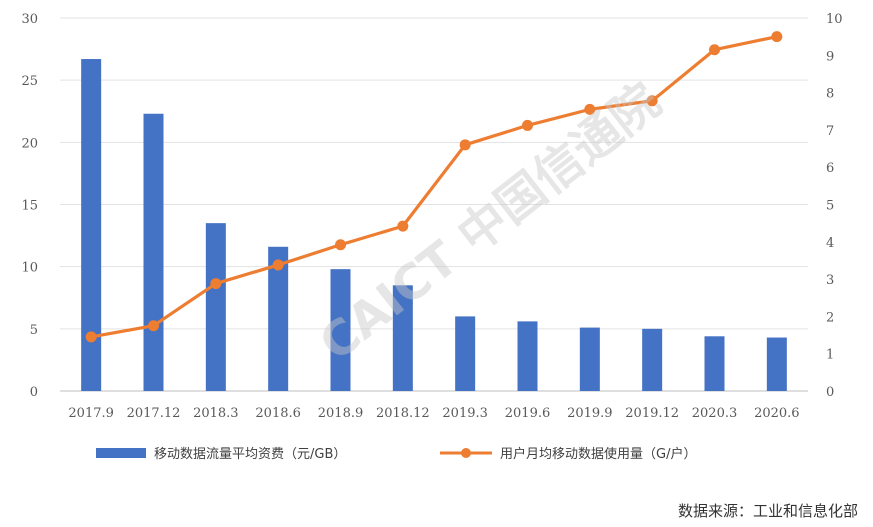 The width and height of the screenshot is (873, 527). What do you see at coordinates (278, 413) in the screenshot?
I see `x-tick-label: 2018.6` at bounding box center [278, 413].